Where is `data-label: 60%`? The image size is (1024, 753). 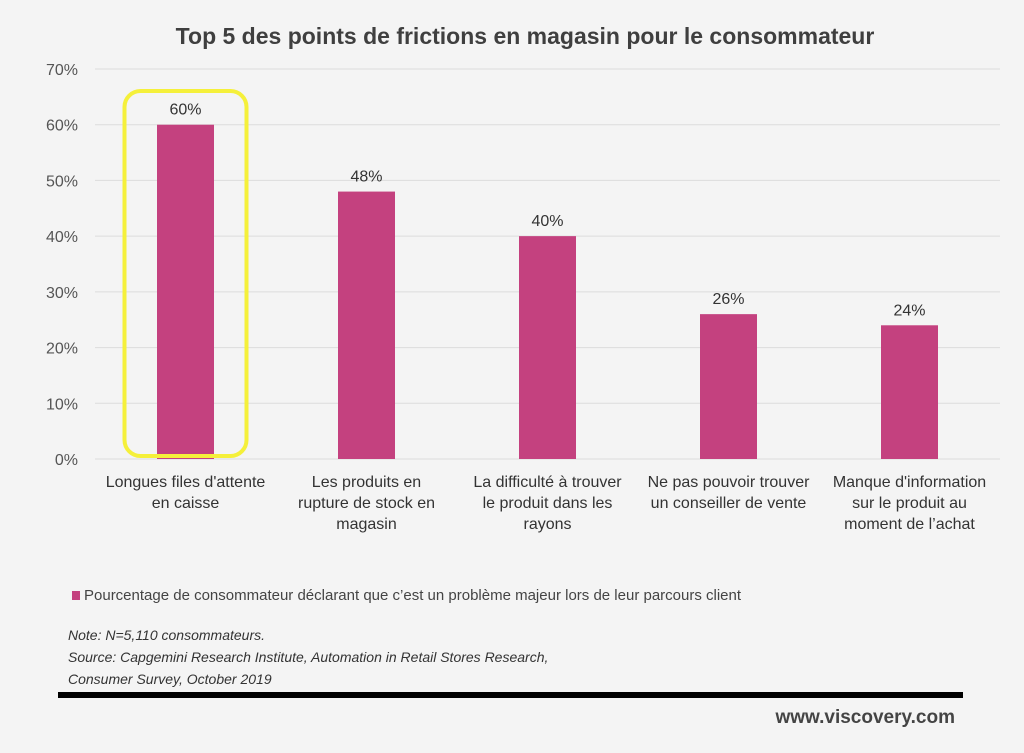 data-label: 60% is located at coordinates (185, 110).